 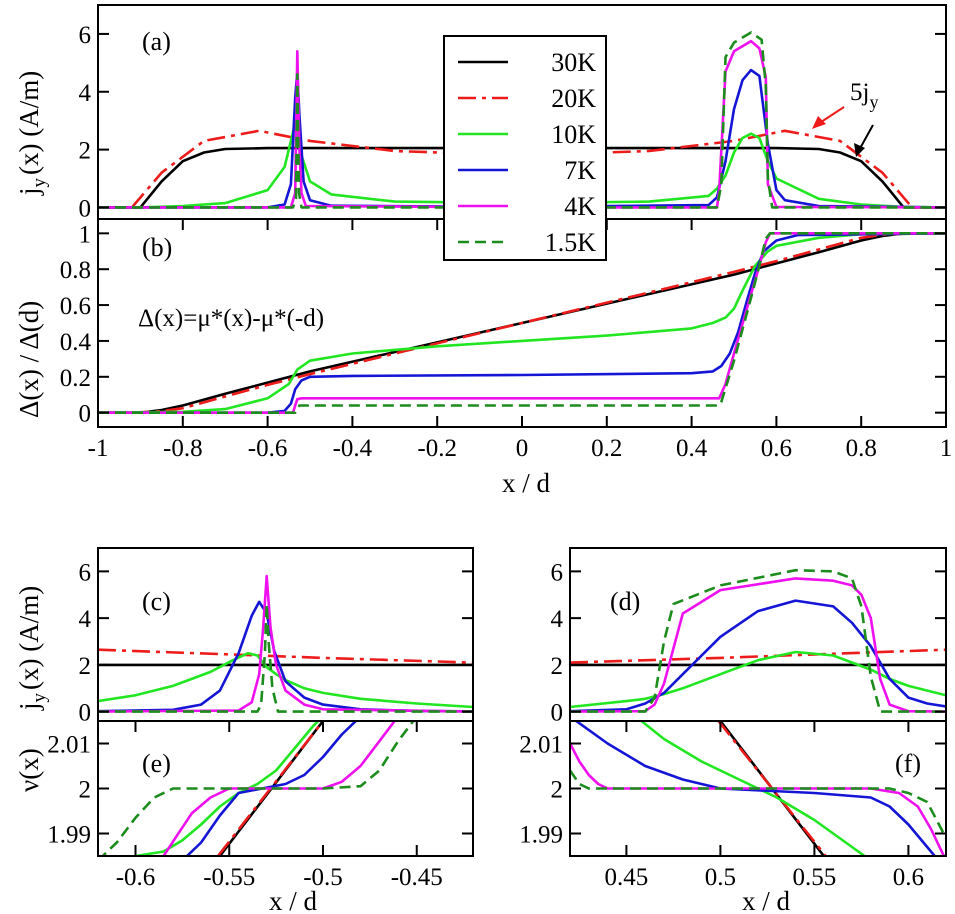 What do you see at coordinates (864, 95) in the screenshot?
I see `scale-note: 5jy` at bounding box center [864, 95].